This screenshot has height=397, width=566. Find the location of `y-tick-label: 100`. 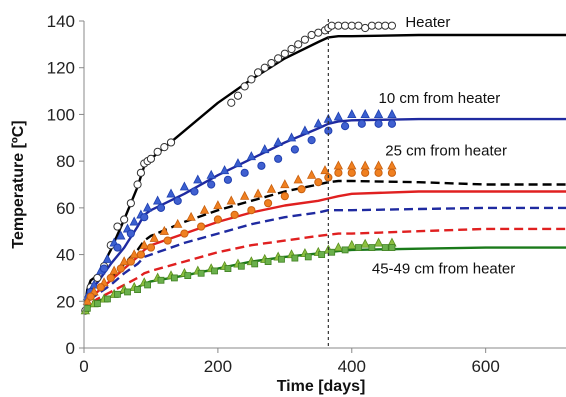

y-tick-label: 100 is located at coordinates (61, 114).